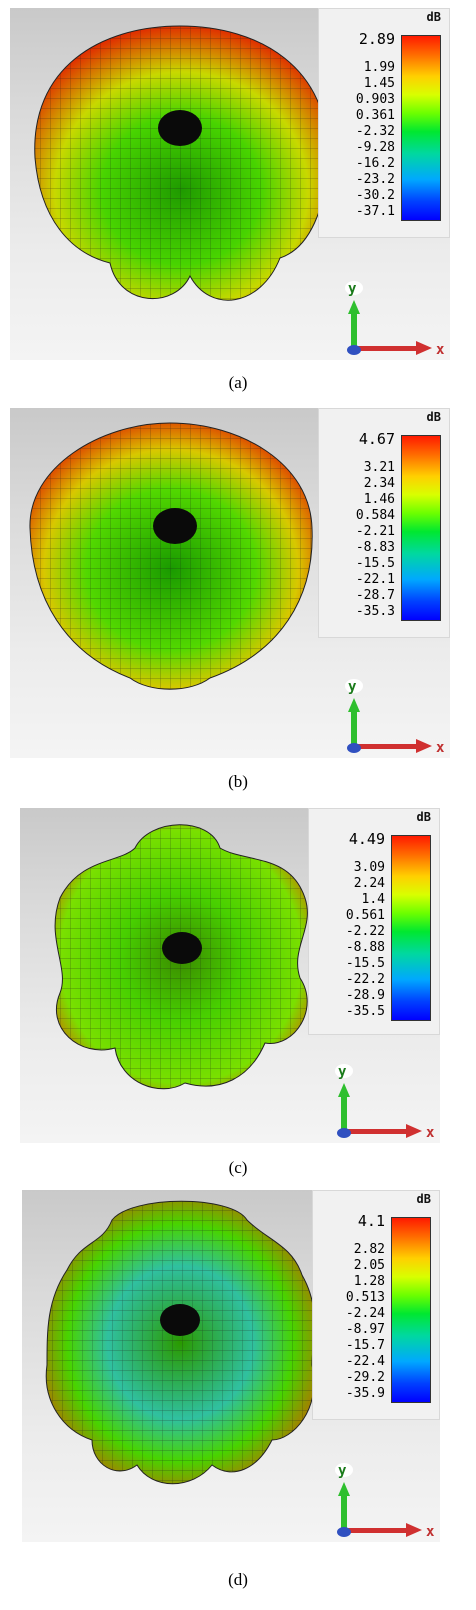  What do you see at coordinates (375, 163) in the screenshot?
I see `tick-label: -16.2` at bounding box center [375, 163].